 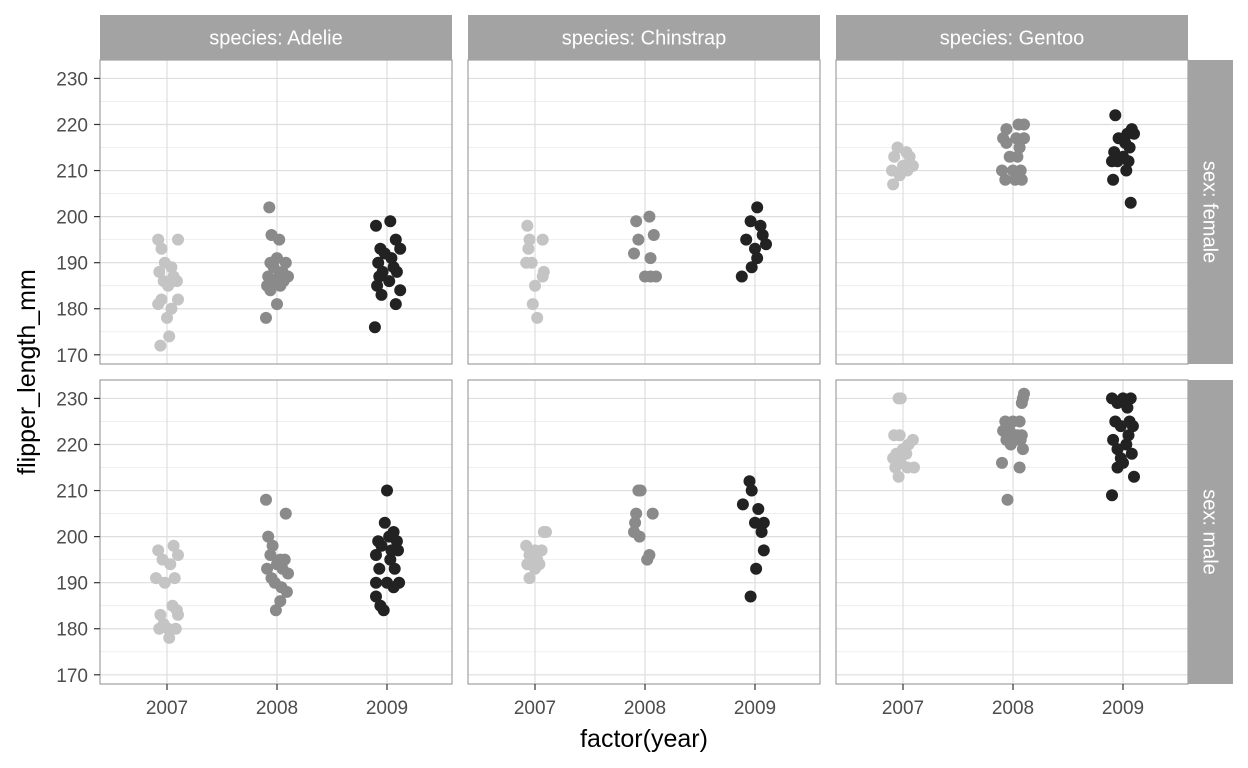 What do you see at coordinates (1210, 532) in the screenshot?
I see `row-strip-male` at bounding box center [1210, 532].